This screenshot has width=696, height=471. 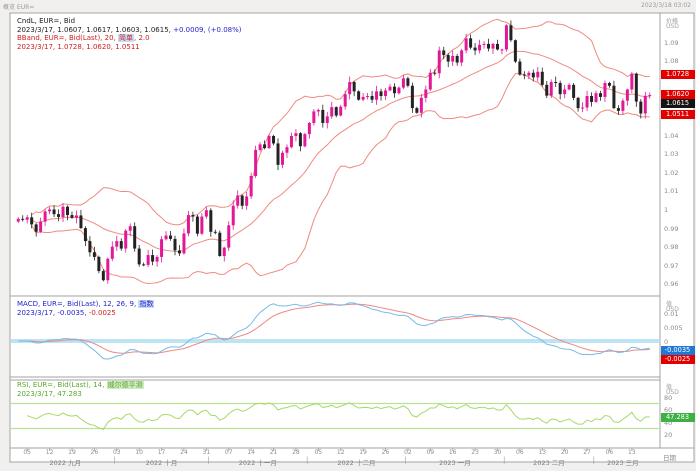 I want to click on rsi-axis-title: 值, so click(x=669, y=387).